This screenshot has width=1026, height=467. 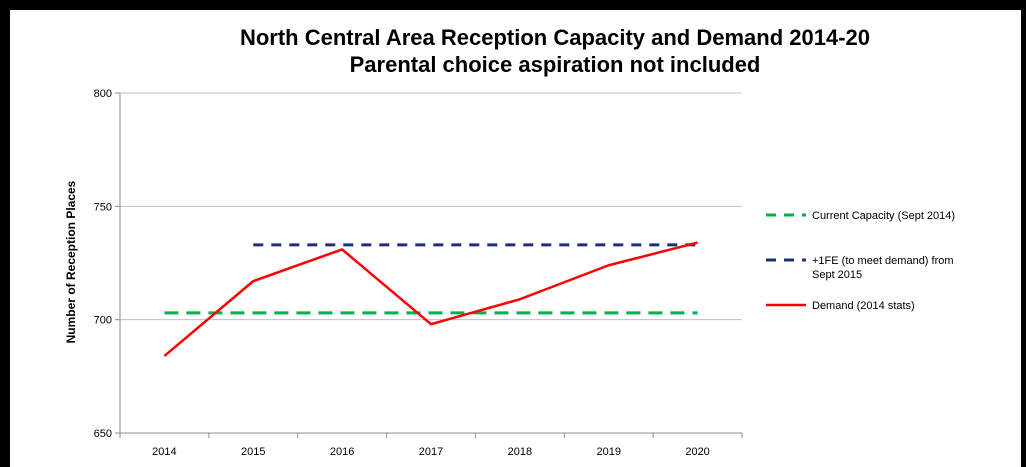 What do you see at coordinates (883, 261) in the screenshot?
I see `legend-label: +1FE (to meet demand) from` at bounding box center [883, 261].